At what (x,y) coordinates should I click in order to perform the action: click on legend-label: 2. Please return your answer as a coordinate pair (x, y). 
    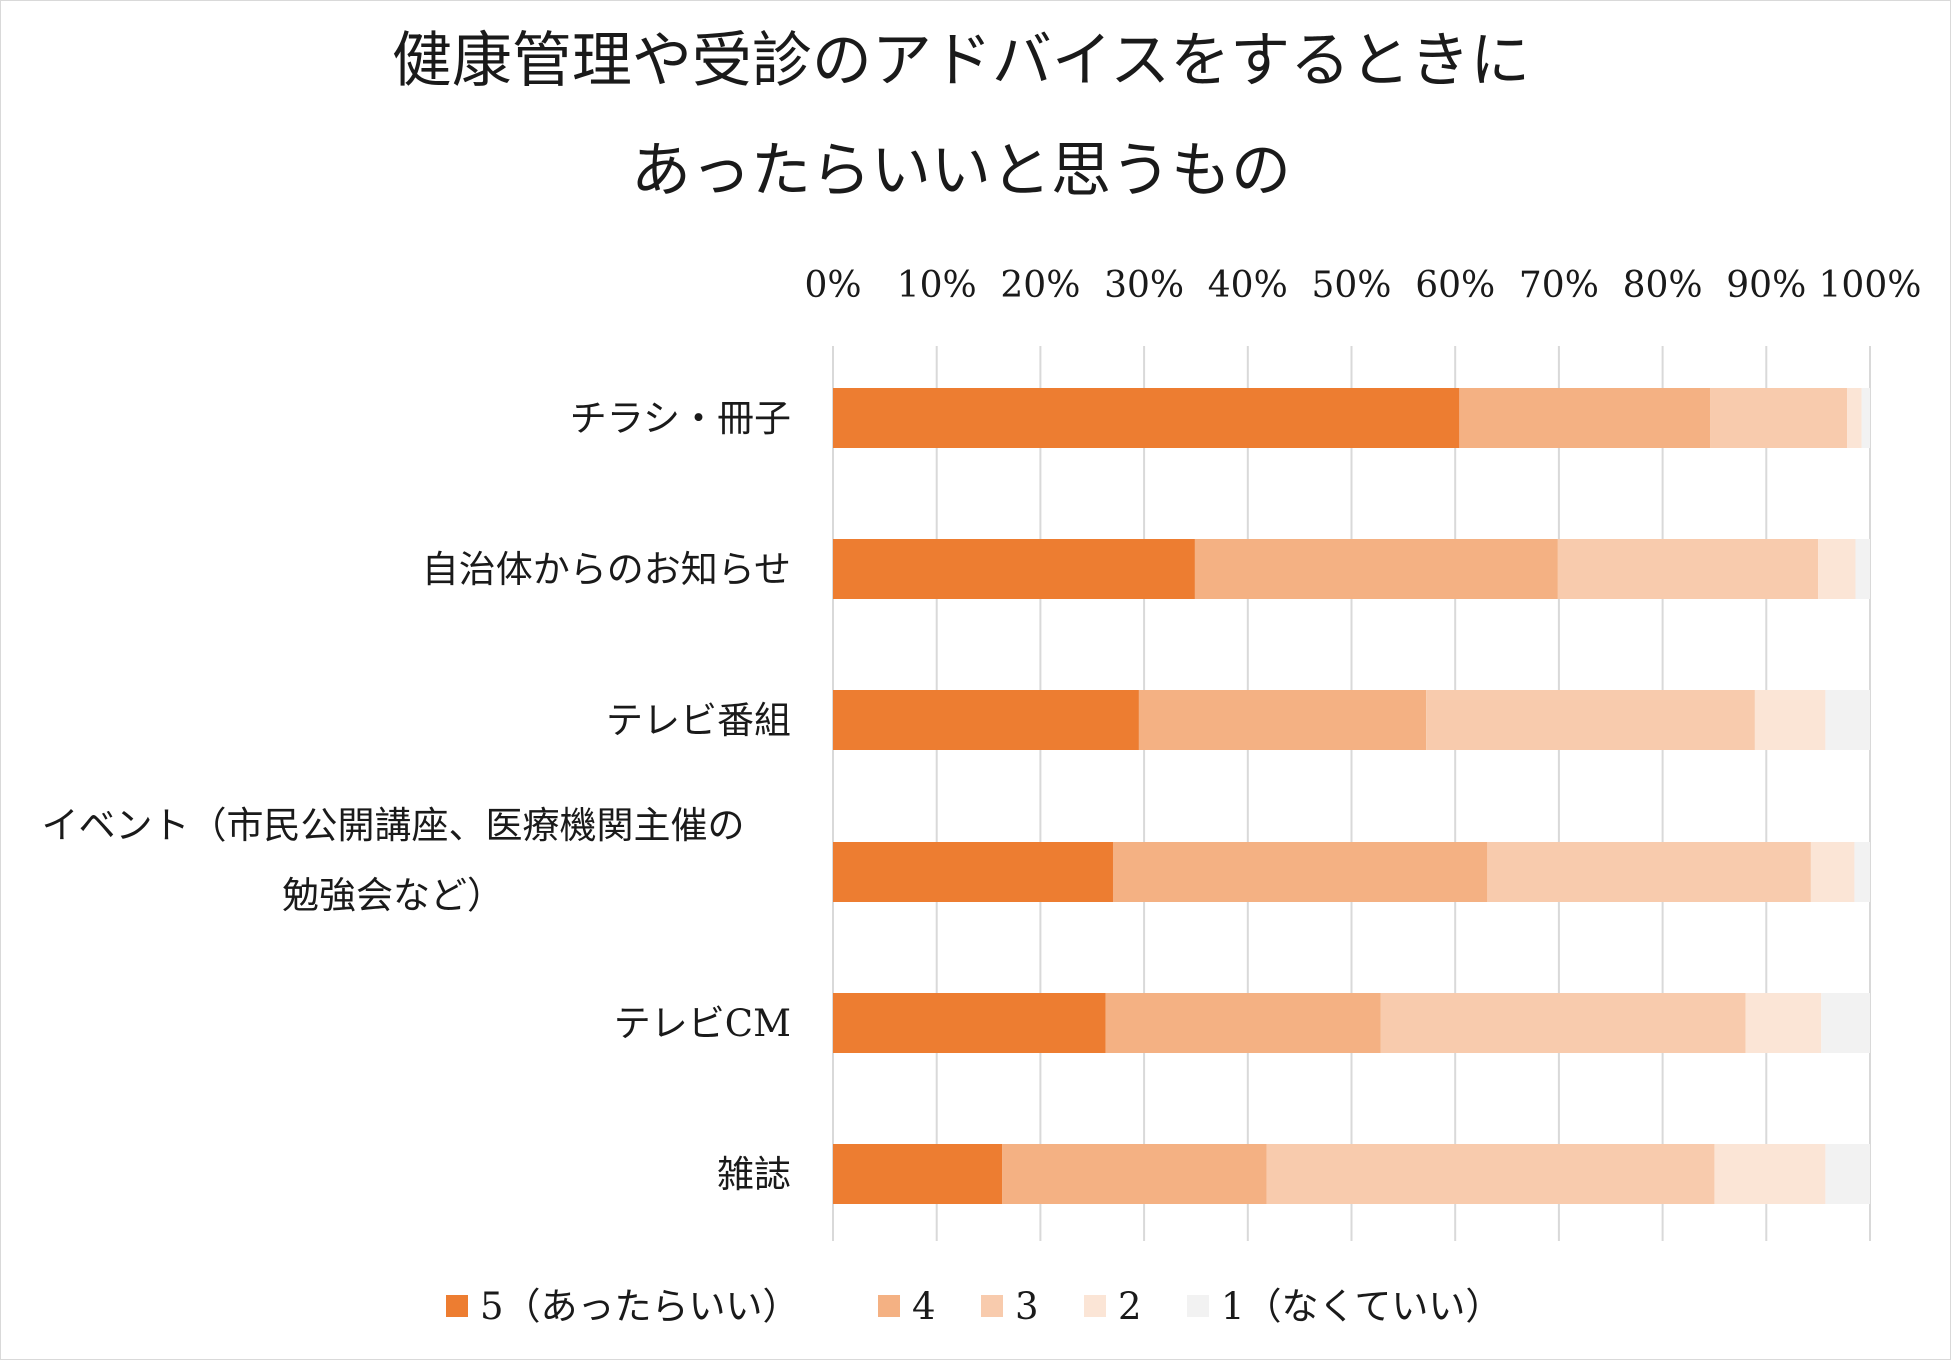
    Looking at the image, I should click on (1130, 1306).